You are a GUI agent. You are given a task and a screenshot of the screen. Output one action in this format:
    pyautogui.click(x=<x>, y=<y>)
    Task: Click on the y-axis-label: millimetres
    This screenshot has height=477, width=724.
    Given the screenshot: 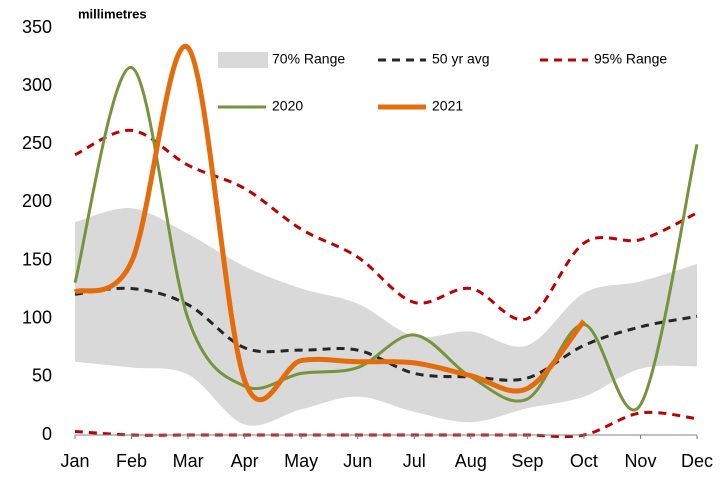 What is the action you would take?
    pyautogui.click(x=112, y=13)
    